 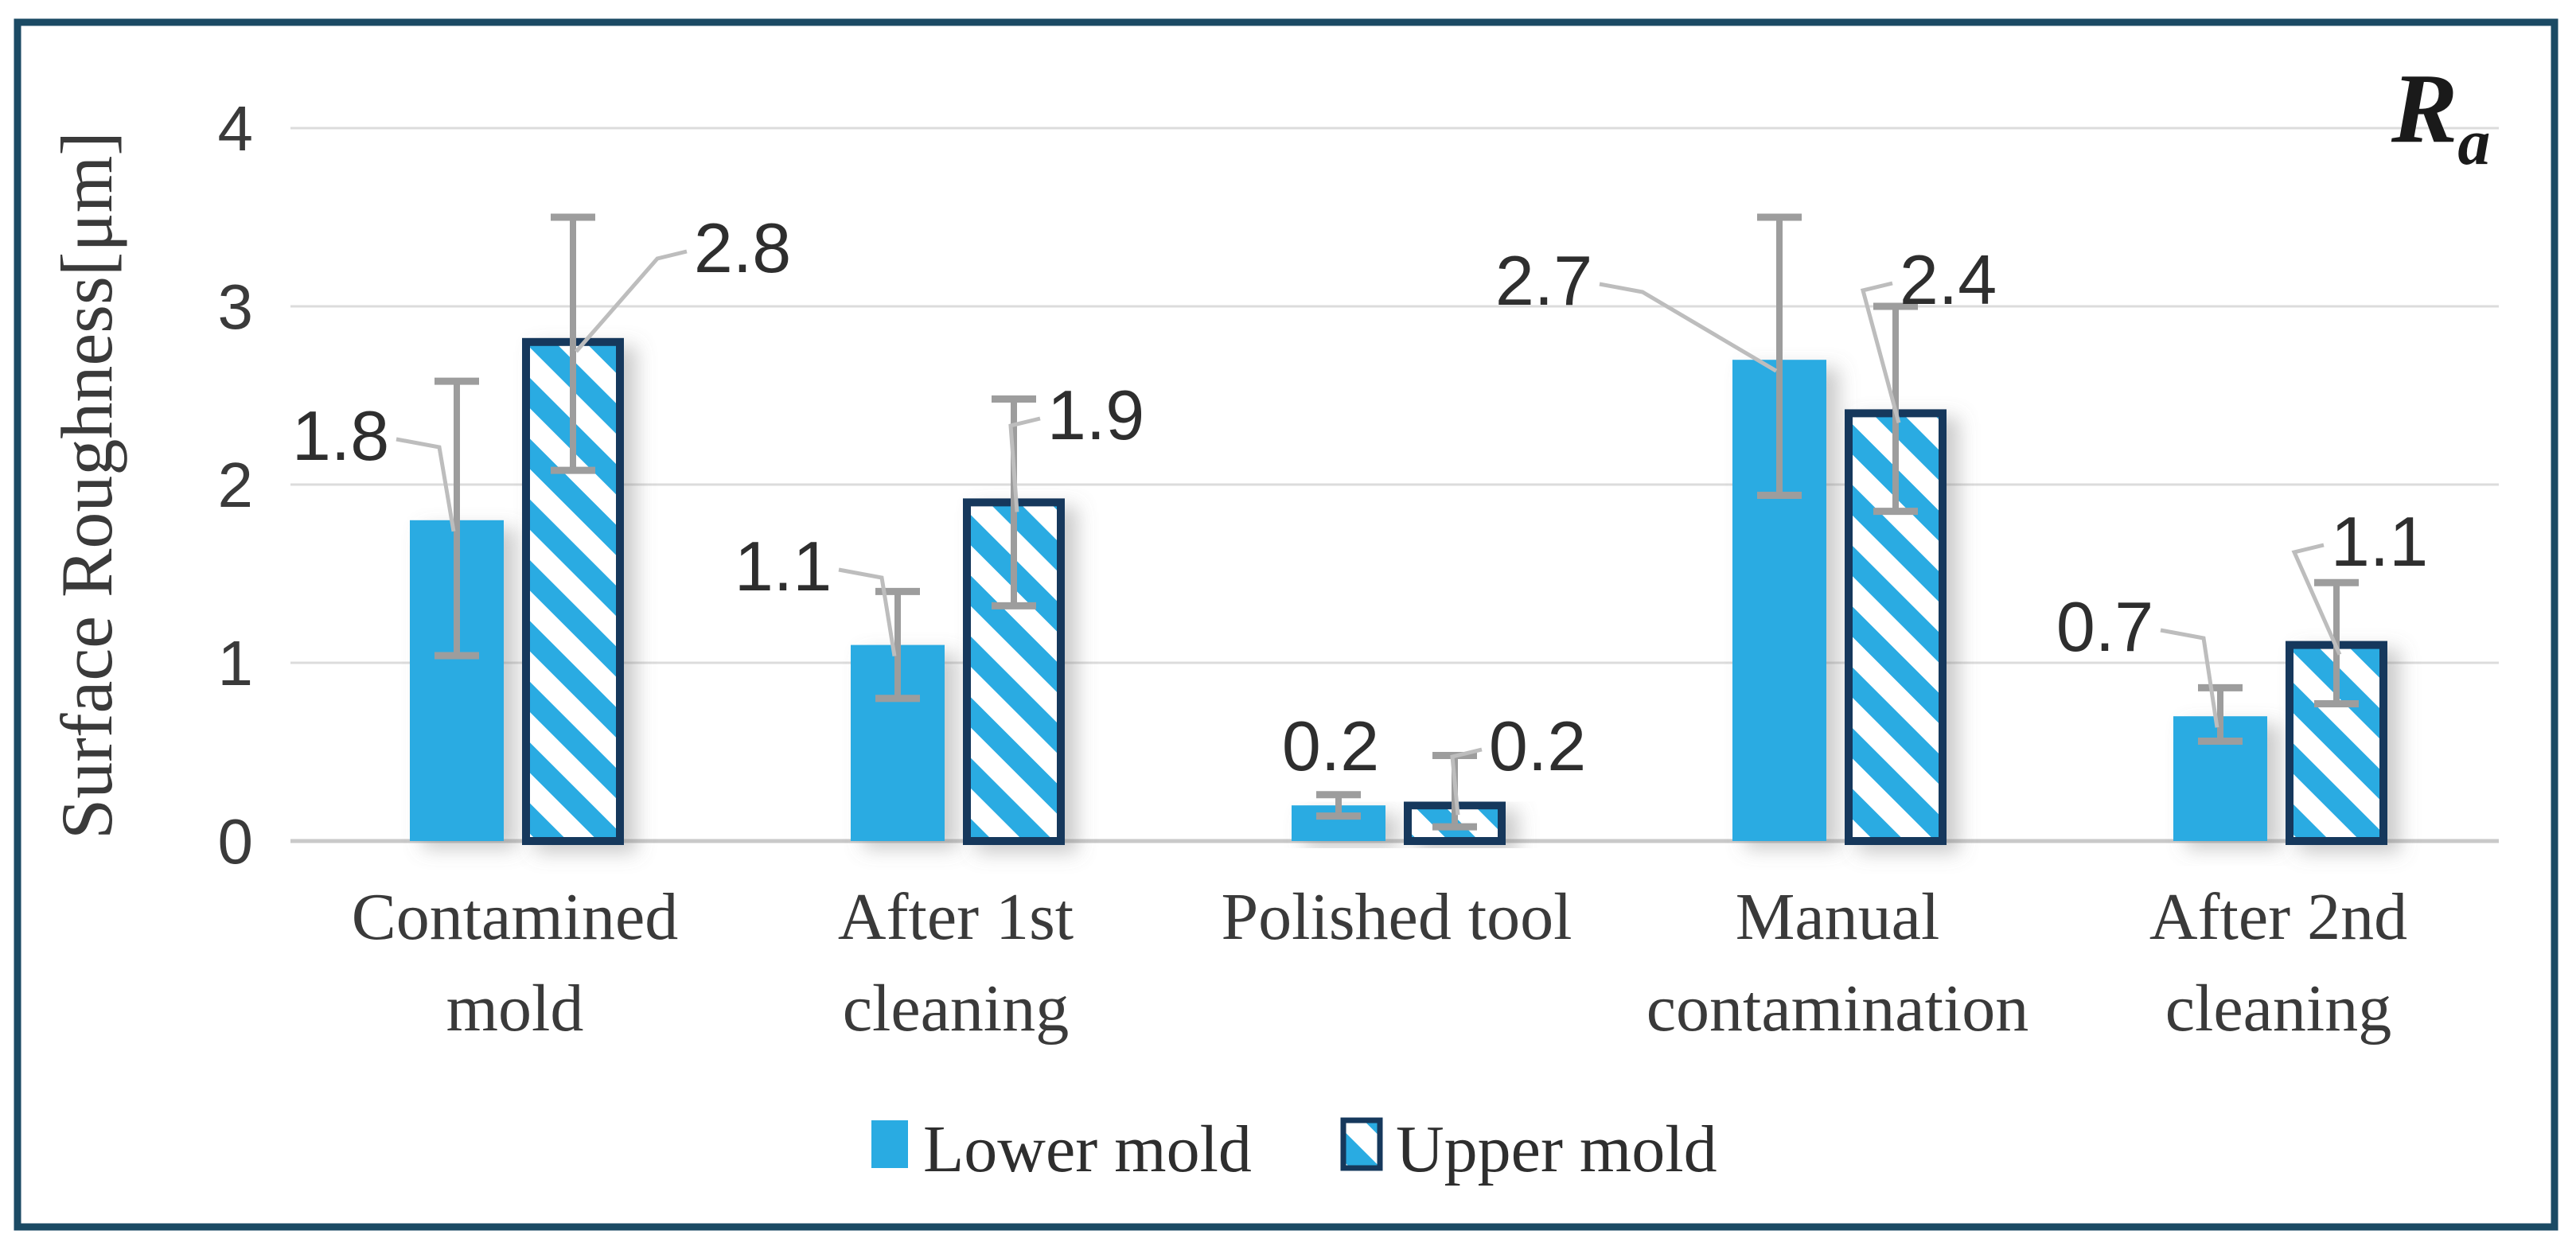 I want to click on category-label-line: mold, so click(x=515, y=1009).